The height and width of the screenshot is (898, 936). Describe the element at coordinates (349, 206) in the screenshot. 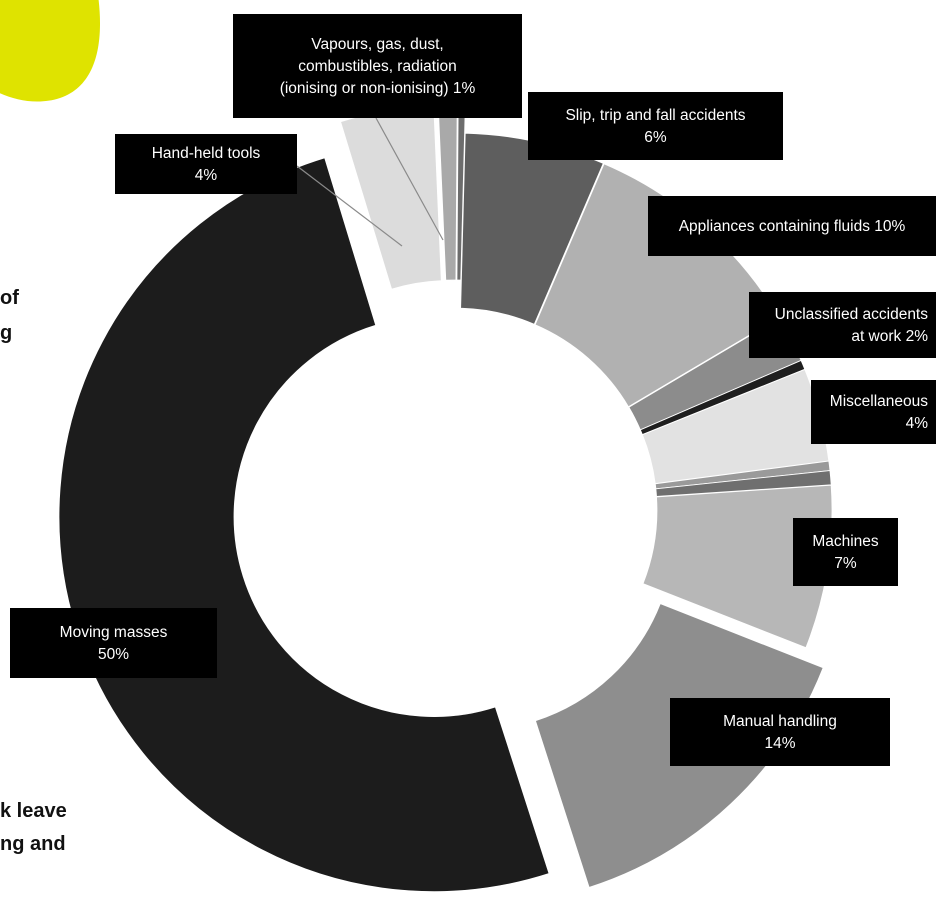

I see `leader-hand-held-tools` at that location.